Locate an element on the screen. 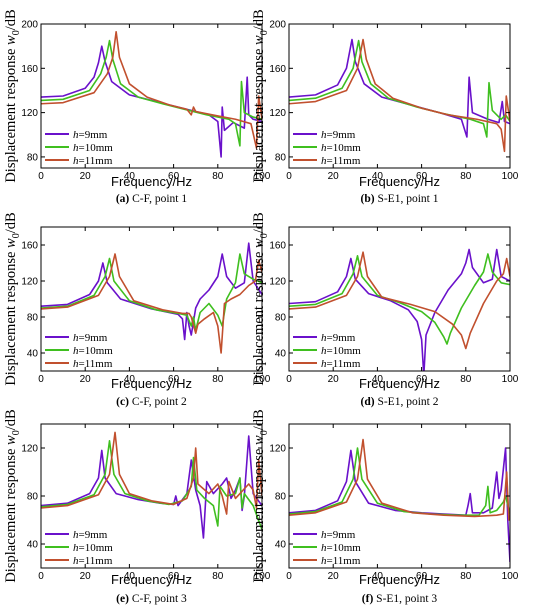  panel-caption: (b) S-E1, point 1 is located at coordinates (400, 199).